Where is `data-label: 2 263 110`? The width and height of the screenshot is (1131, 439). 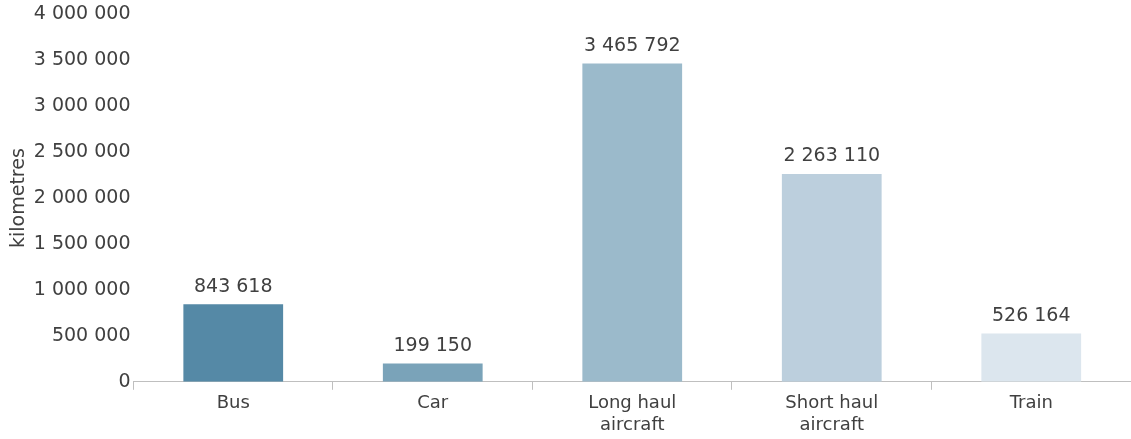
data-label: 2 263 110 is located at coordinates (832, 154).